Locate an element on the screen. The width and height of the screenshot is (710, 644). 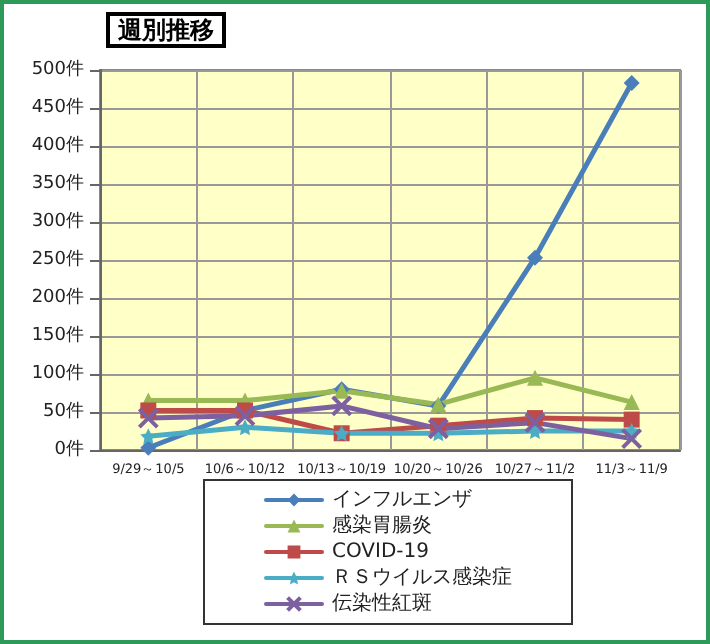
legend-label: ＲＳウイルス感染症 is located at coordinates (422, 577).